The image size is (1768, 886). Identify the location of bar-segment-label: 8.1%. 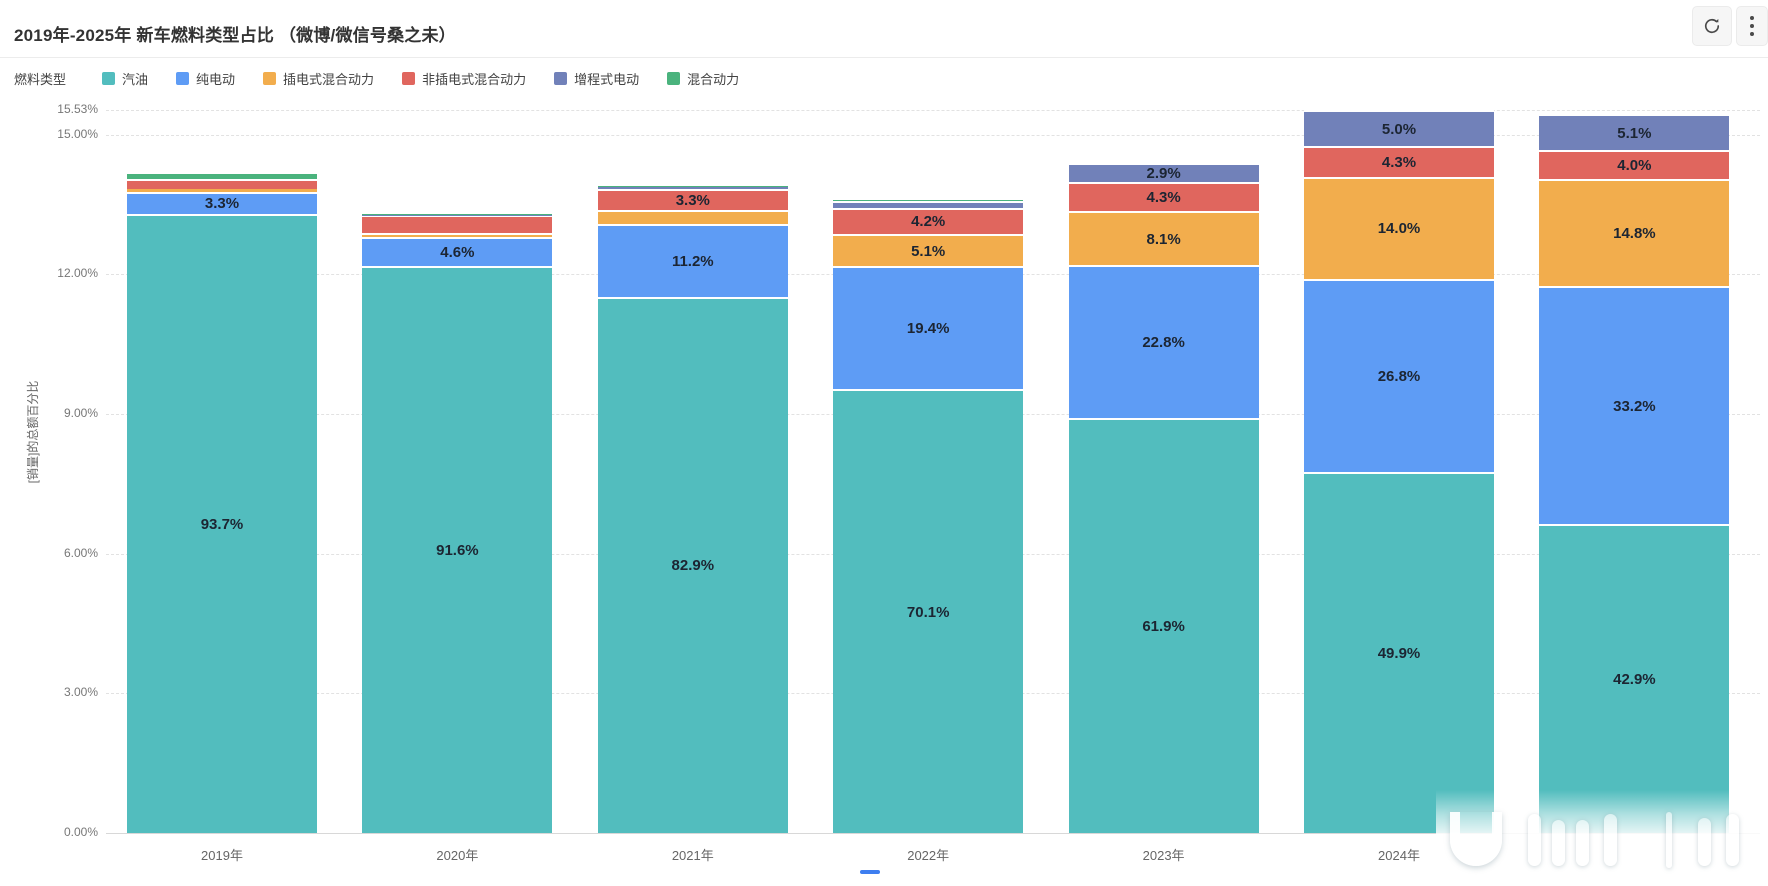
(1163, 239).